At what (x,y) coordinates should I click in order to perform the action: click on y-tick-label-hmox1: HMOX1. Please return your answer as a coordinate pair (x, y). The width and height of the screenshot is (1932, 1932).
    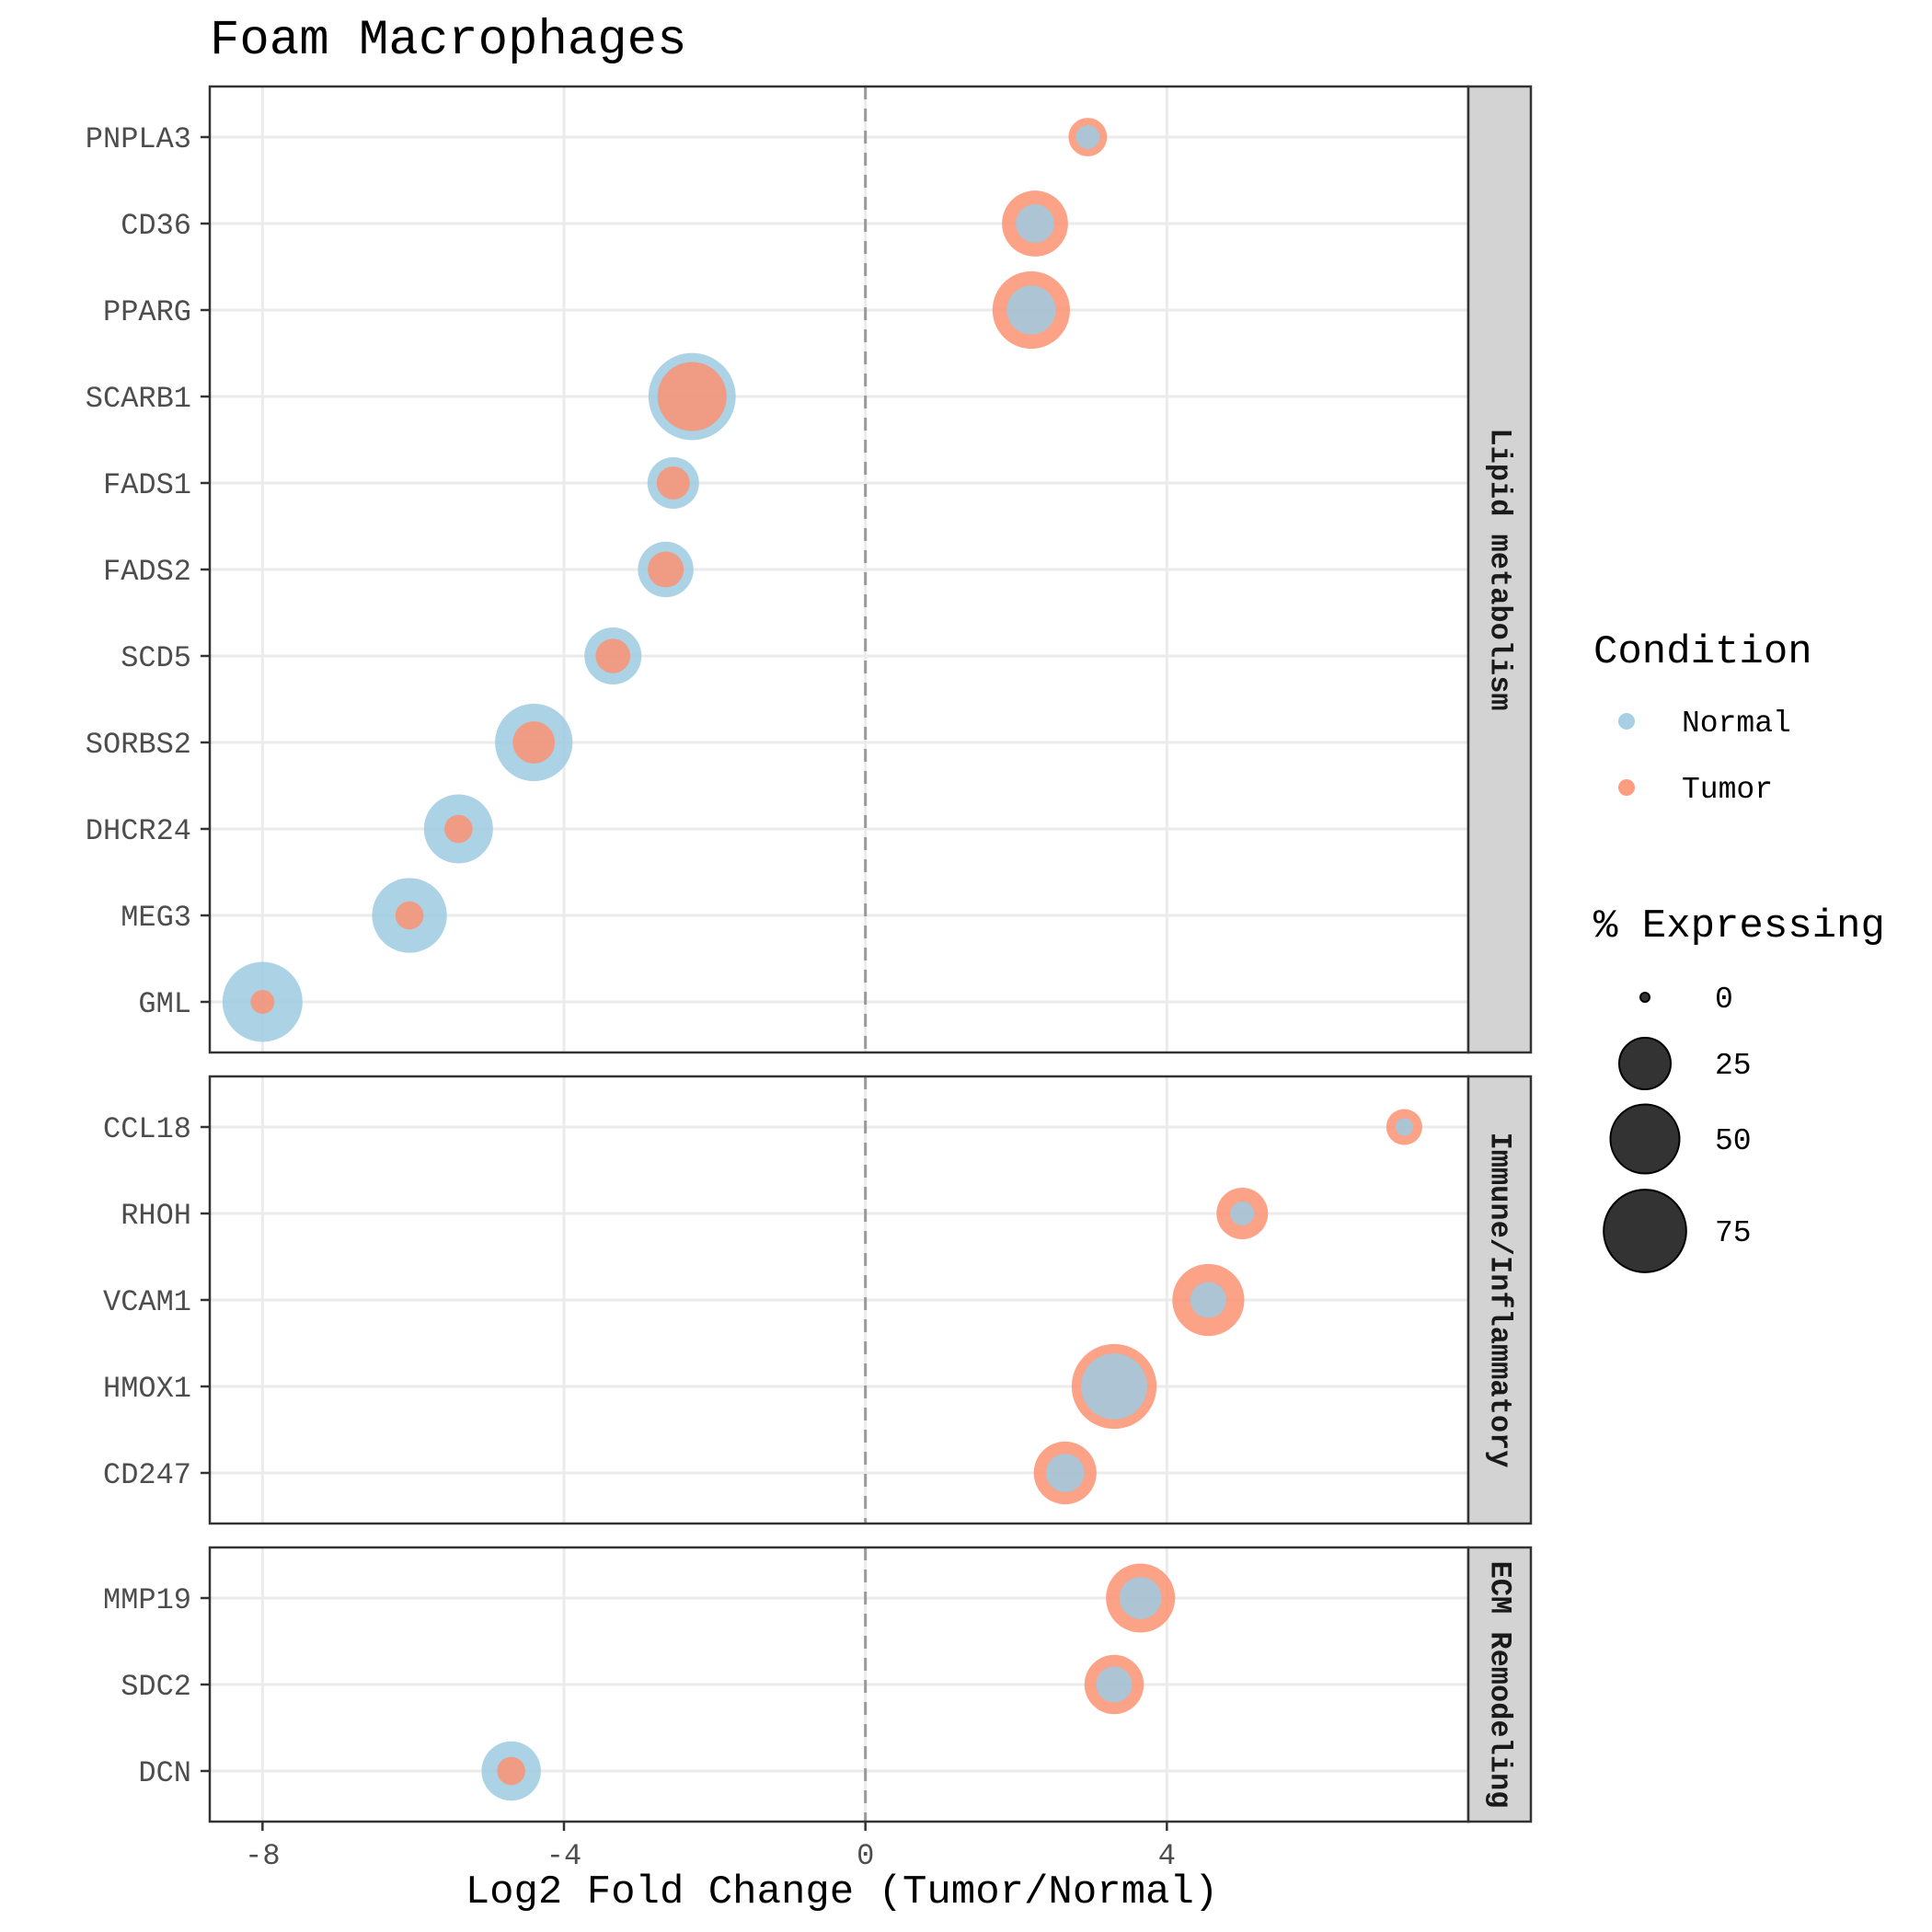
    Looking at the image, I should click on (147, 1389).